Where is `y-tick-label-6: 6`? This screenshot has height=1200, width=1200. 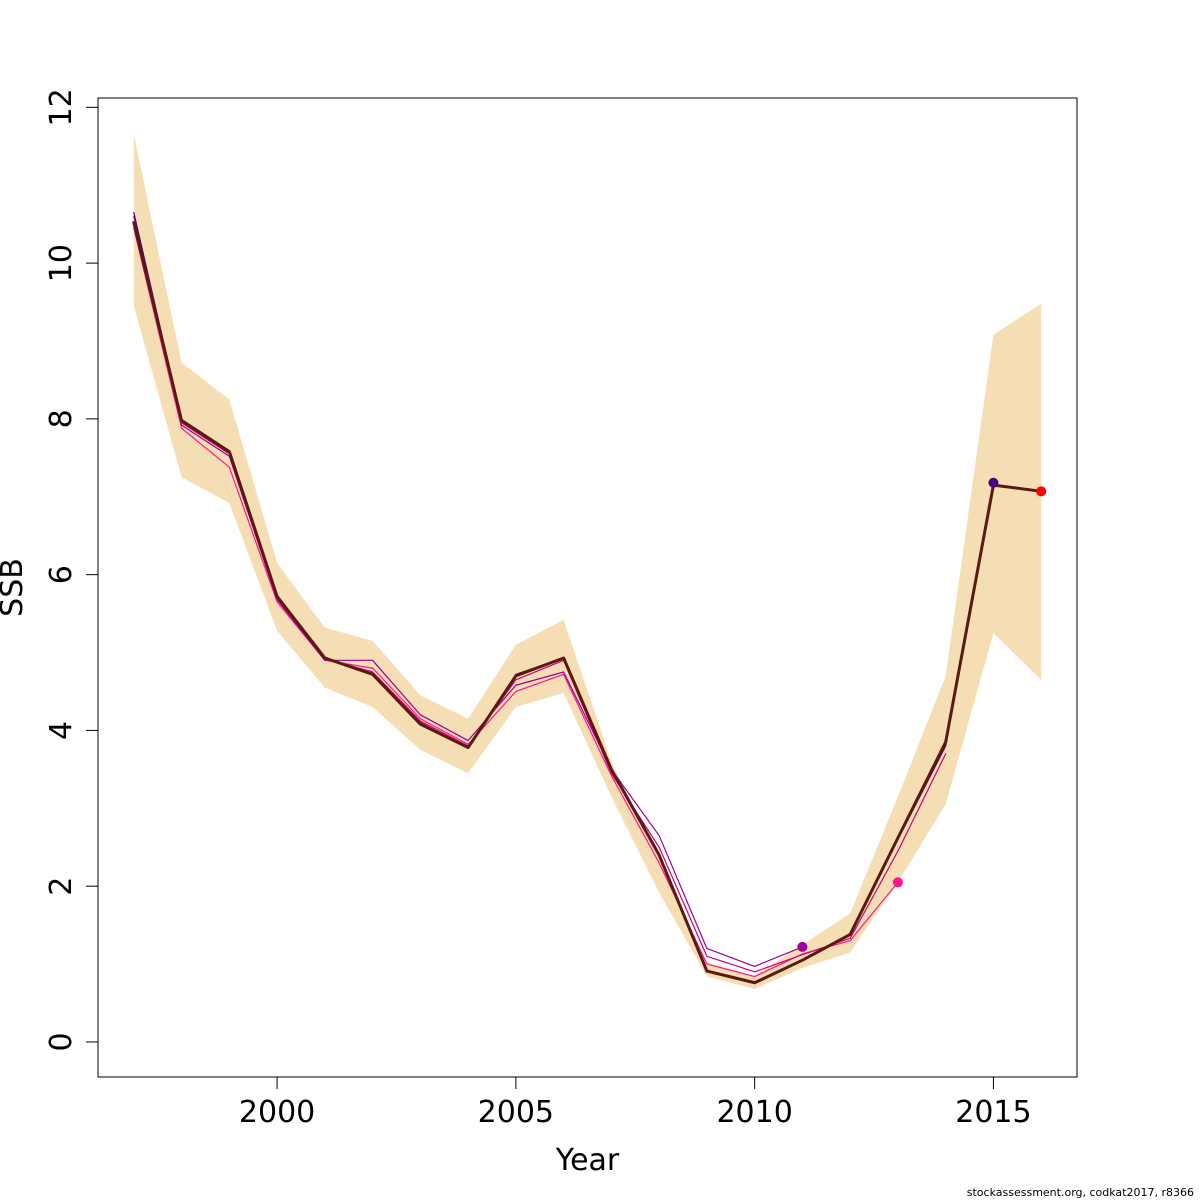
y-tick-label-6: 6 is located at coordinates (61, 574).